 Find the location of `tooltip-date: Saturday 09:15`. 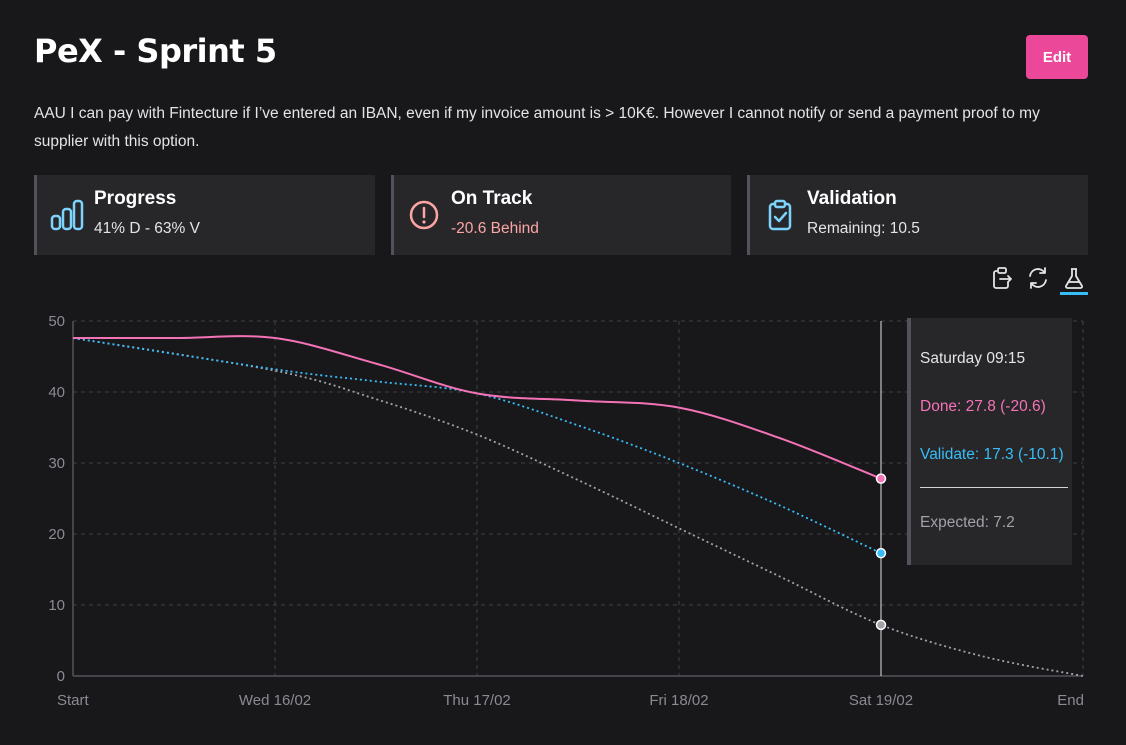

tooltip-date: Saturday 09:15 is located at coordinates (973, 358).